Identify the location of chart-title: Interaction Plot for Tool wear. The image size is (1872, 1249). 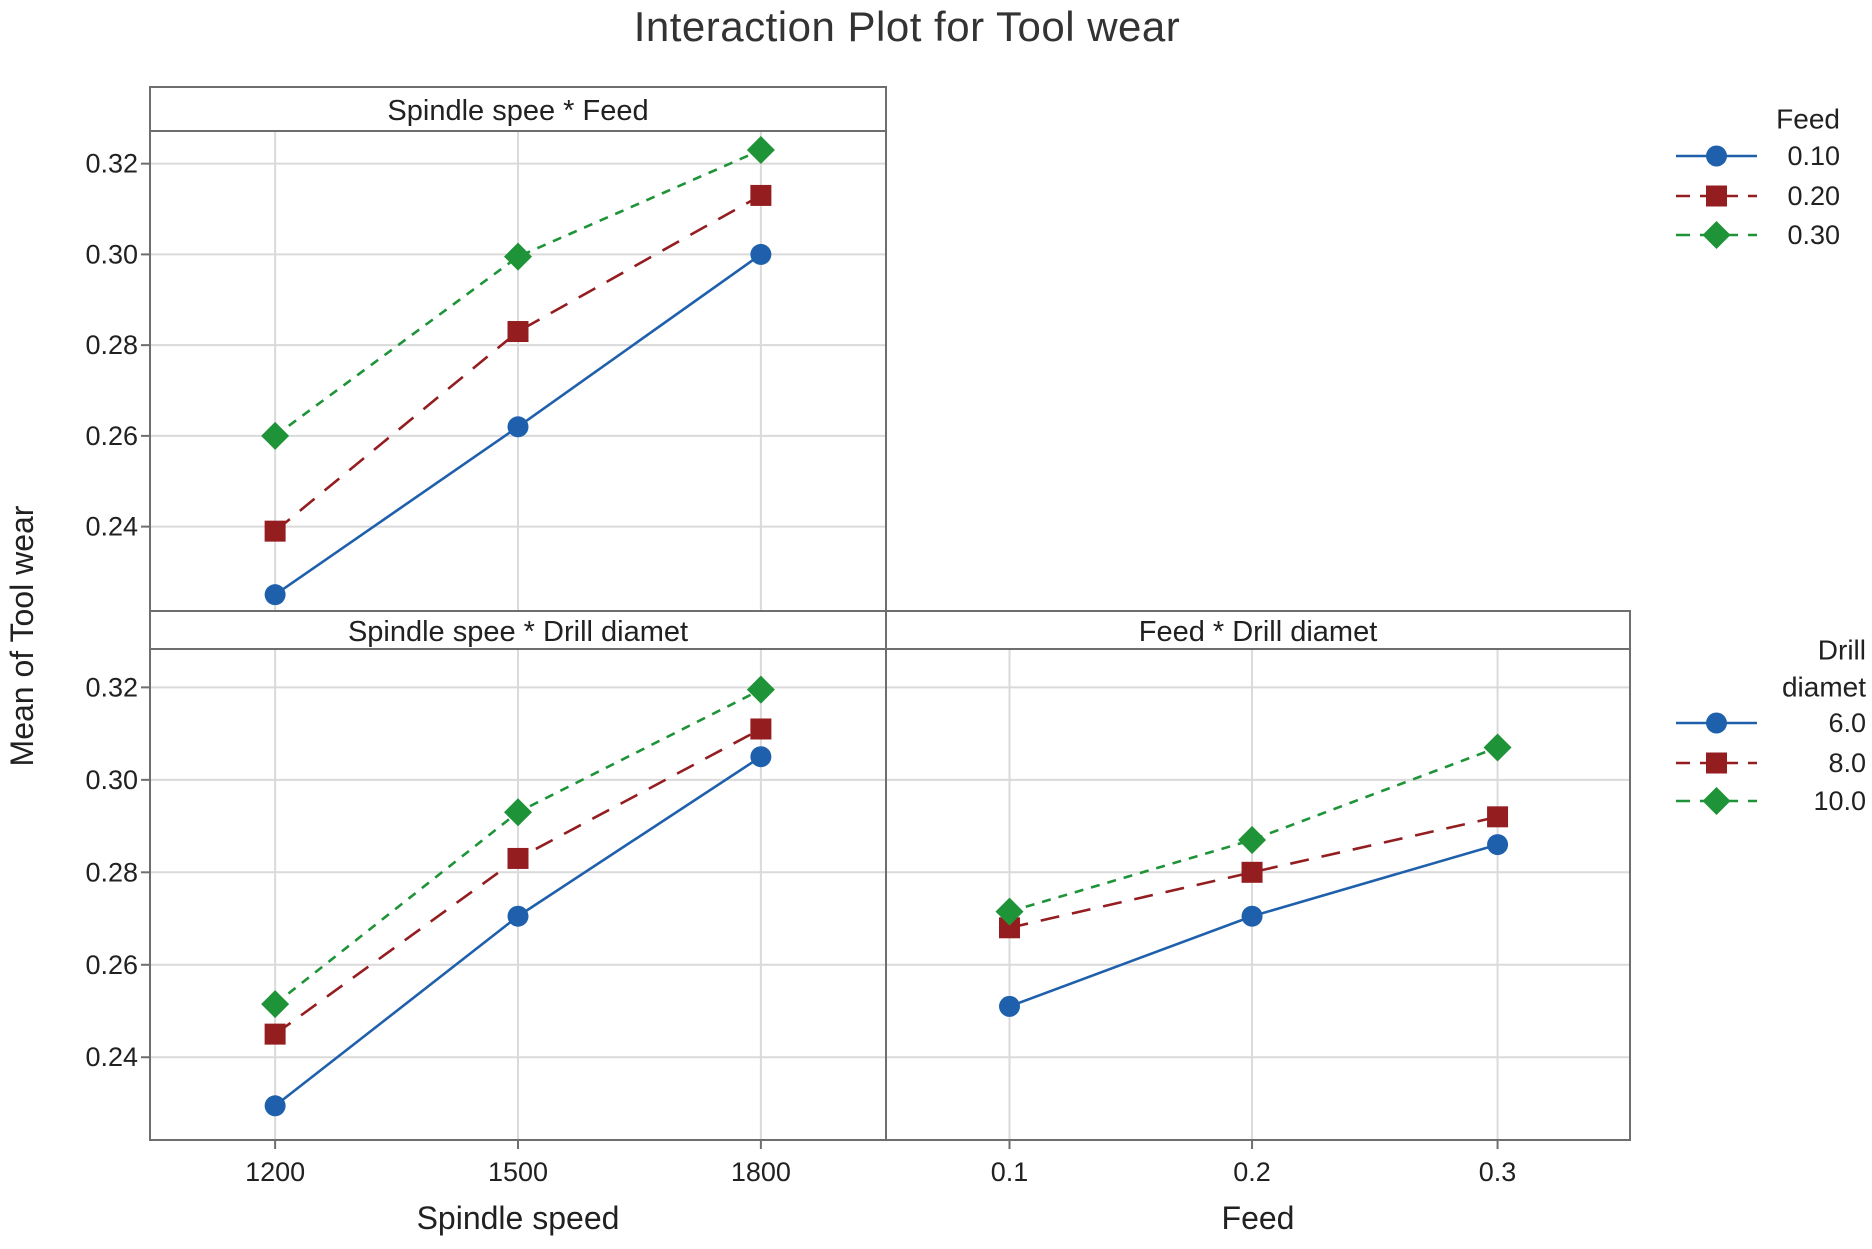
(907, 26).